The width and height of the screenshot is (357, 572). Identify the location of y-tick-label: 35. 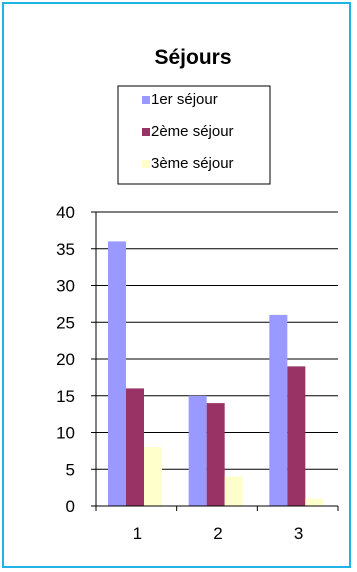
(65, 249).